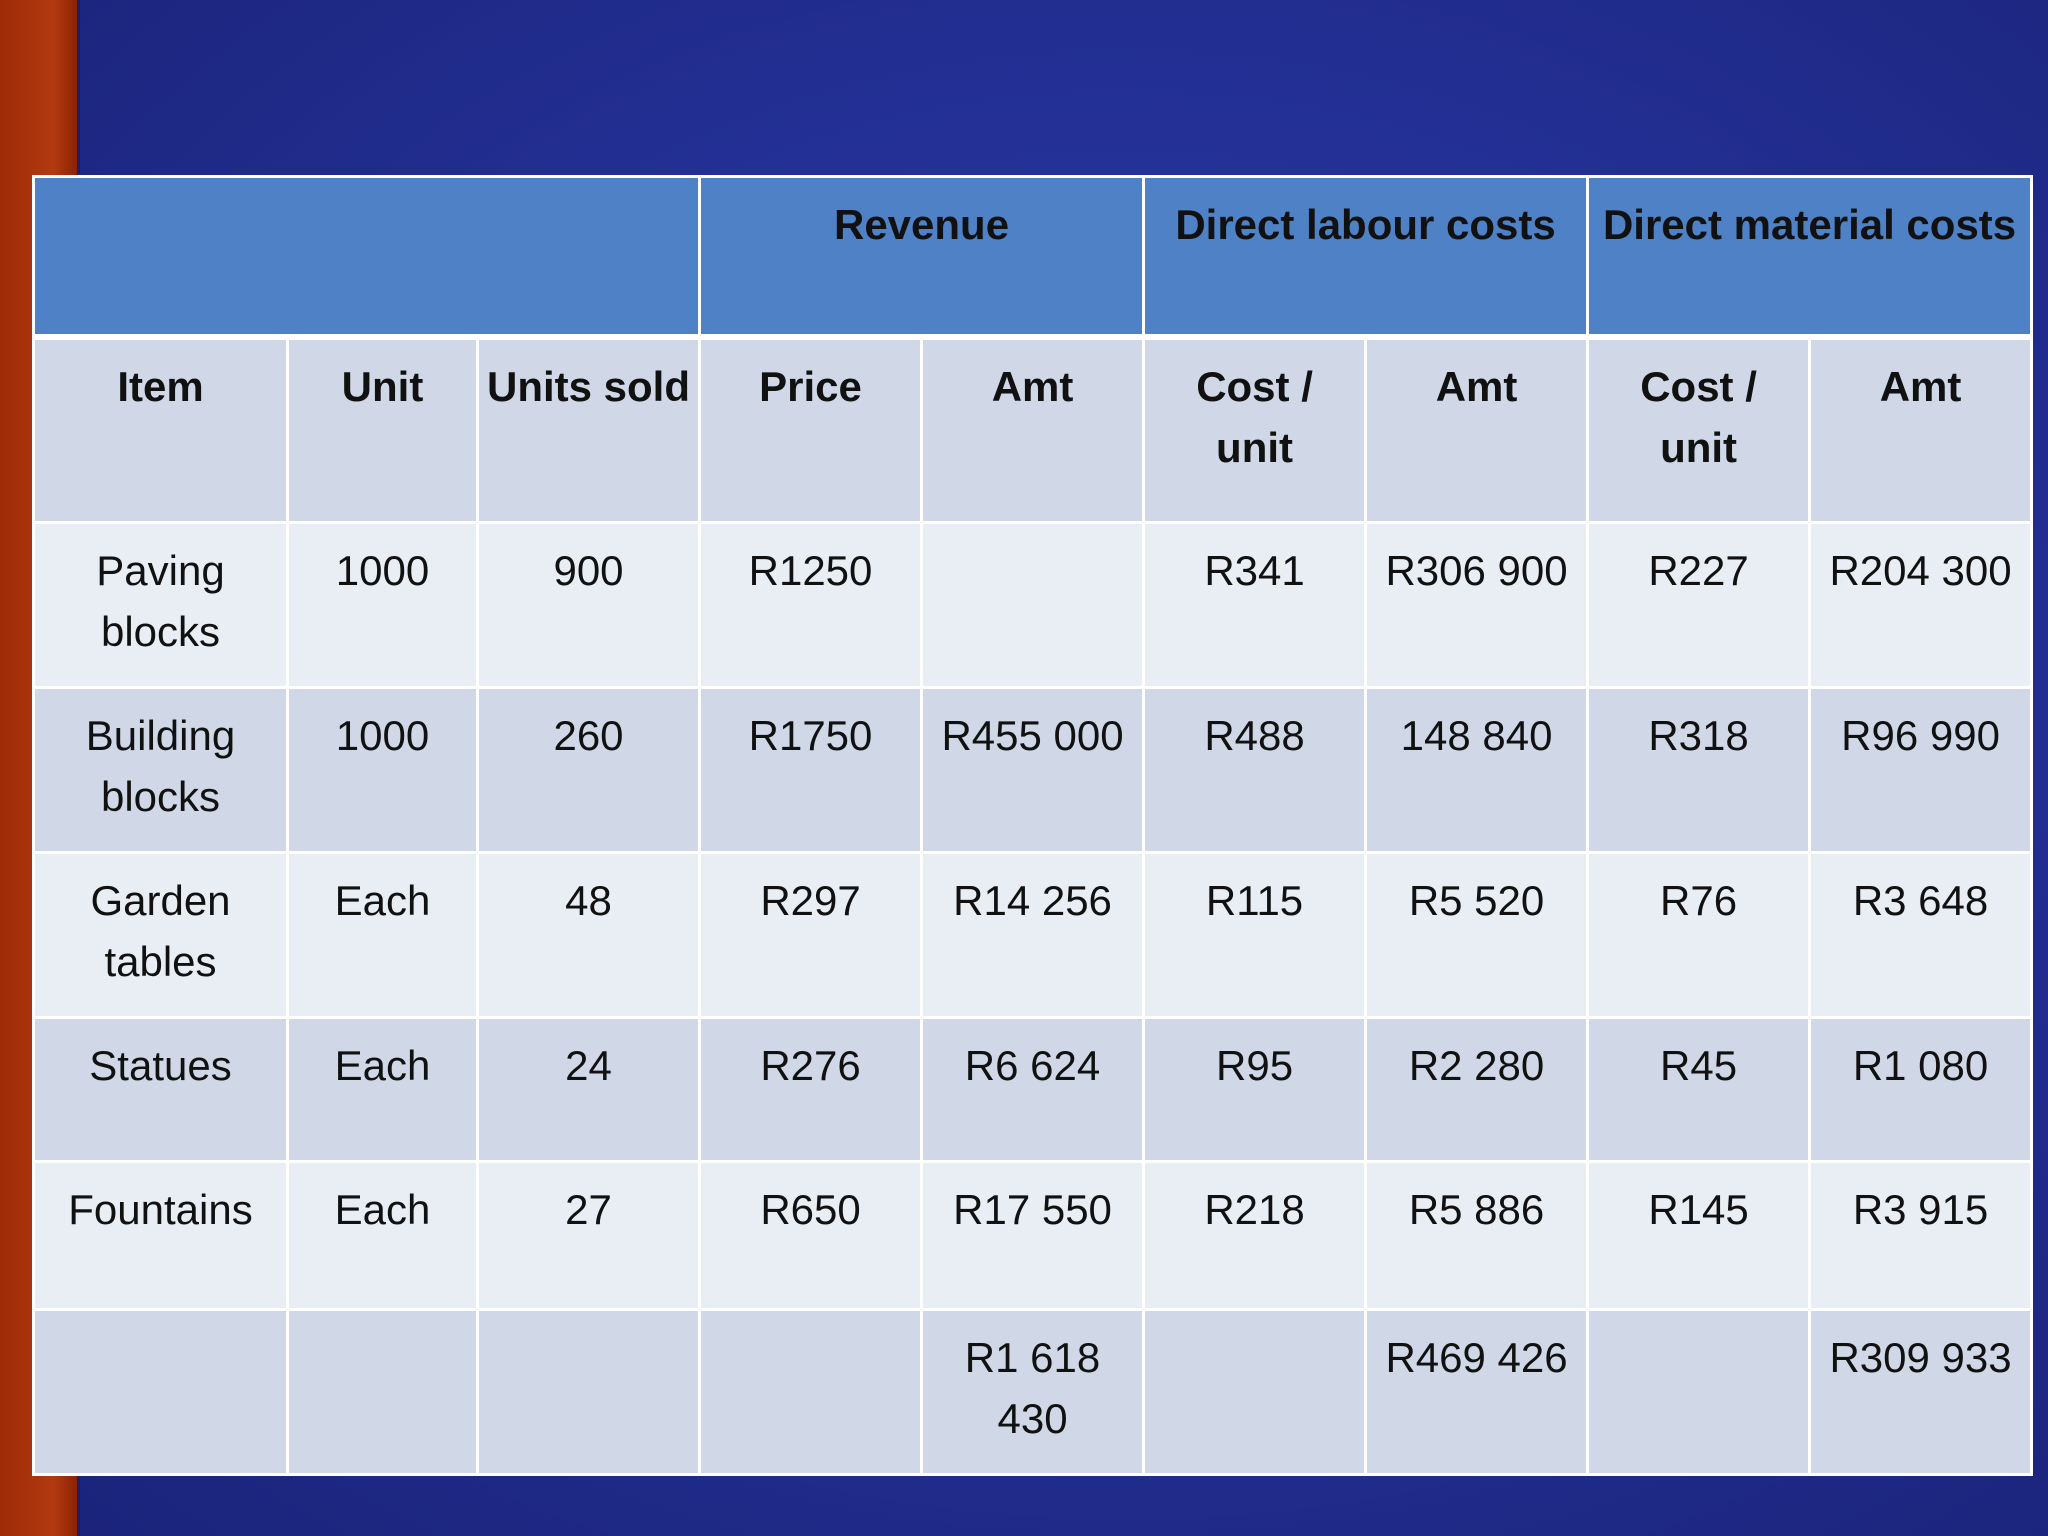 The width and height of the screenshot is (2048, 1536). What do you see at coordinates (588, 429) in the screenshot?
I see `col-header-units-sold: Units sold` at bounding box center [588, 429].